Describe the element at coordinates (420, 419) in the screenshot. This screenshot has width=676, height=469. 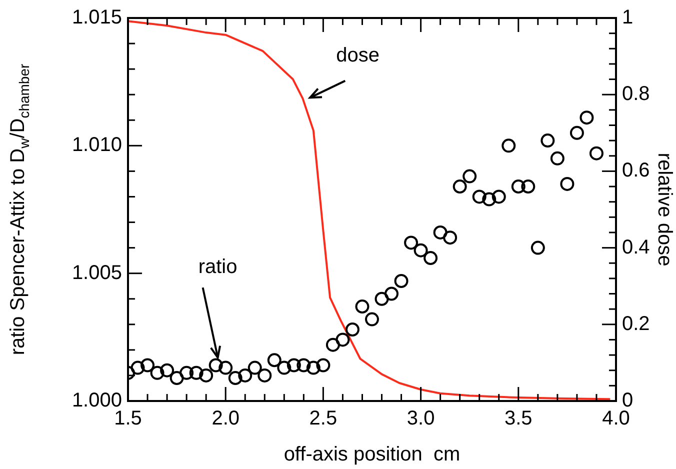
I see `x-tick-label: 3.0` at that location.